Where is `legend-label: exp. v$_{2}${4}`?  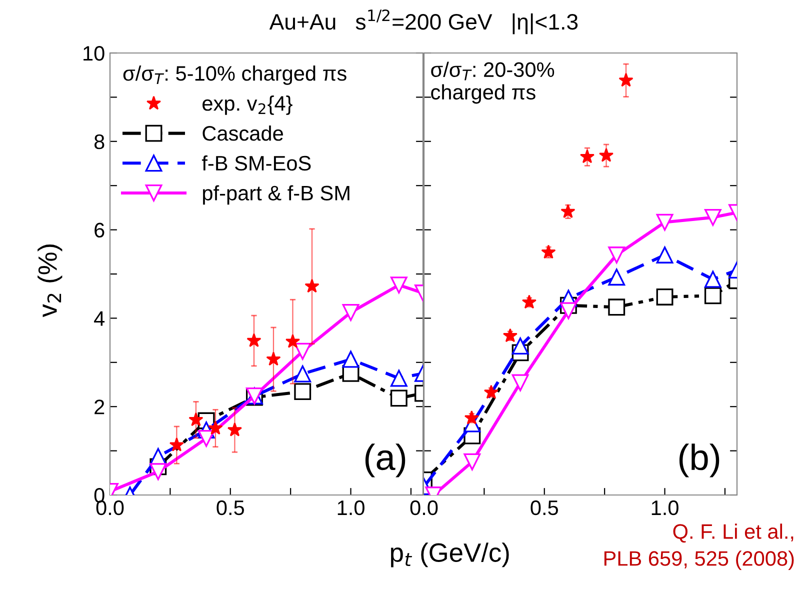
legend-label: exp. v$_{2}${4} is located at coordinates (247, 105).